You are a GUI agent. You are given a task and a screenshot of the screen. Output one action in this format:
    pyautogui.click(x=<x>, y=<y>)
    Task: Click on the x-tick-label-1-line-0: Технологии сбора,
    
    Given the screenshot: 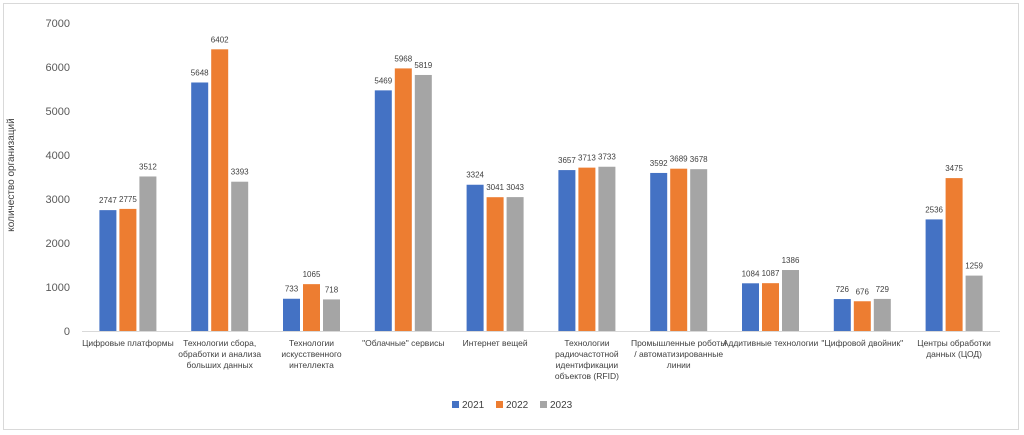 What is the action you would take?
    pyautogui.click(x=219, y=343)
    